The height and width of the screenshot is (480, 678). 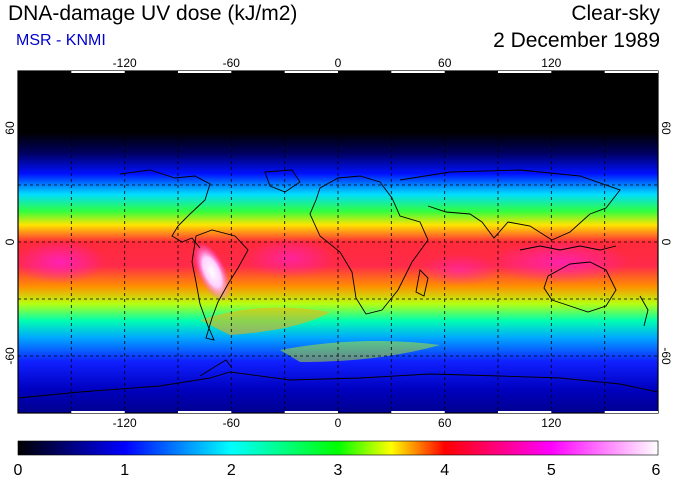 What do you see at coordinates (422, 283) in the screenshot?
I see `coast-madagascar` at bounding box center [422, 283].